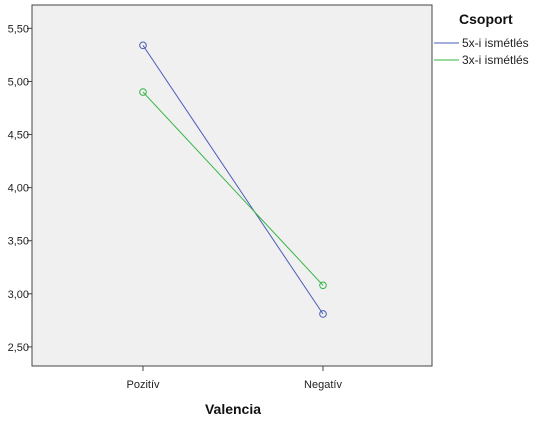 The image size is (539, 431). I want to click on x-axis: Pozitív Negatív, so click(234, 378).